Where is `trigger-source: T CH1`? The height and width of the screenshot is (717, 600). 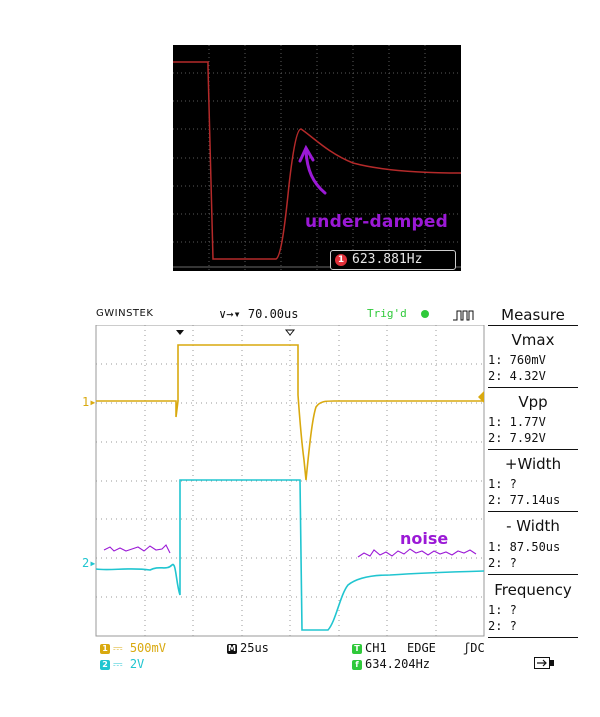 trigger-source: T CH1 is located at coordinates (369, 648).